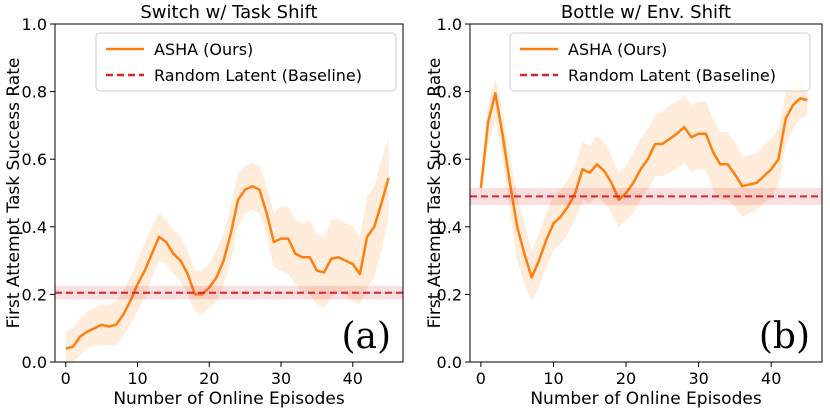 This screenshot has width=830, height=408. Describe the element at coordinates (229, 292) in the screenshot. I see `baseline-band` at that location.